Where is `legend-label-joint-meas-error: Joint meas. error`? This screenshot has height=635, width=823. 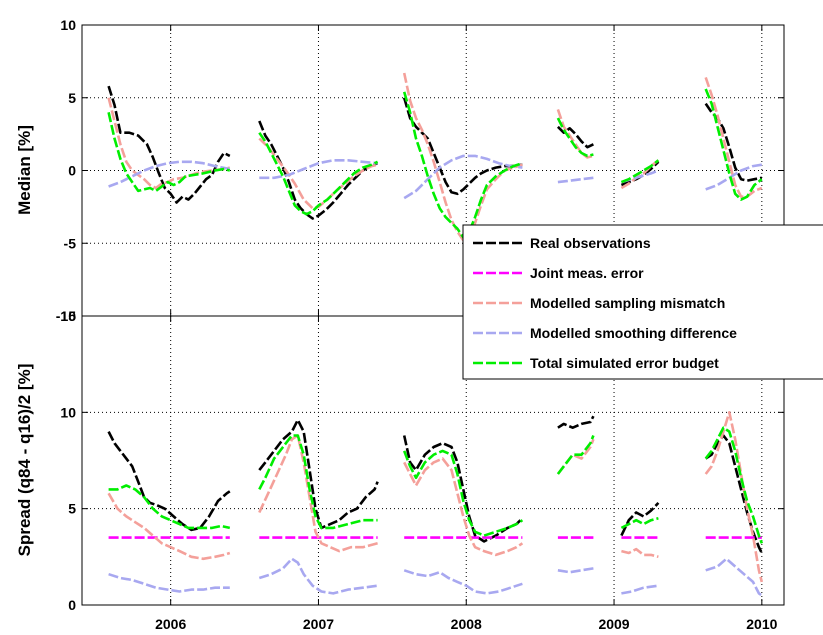
legend-label-joint-meas-error: Joint meas. error is located at coordinates (587, 273).